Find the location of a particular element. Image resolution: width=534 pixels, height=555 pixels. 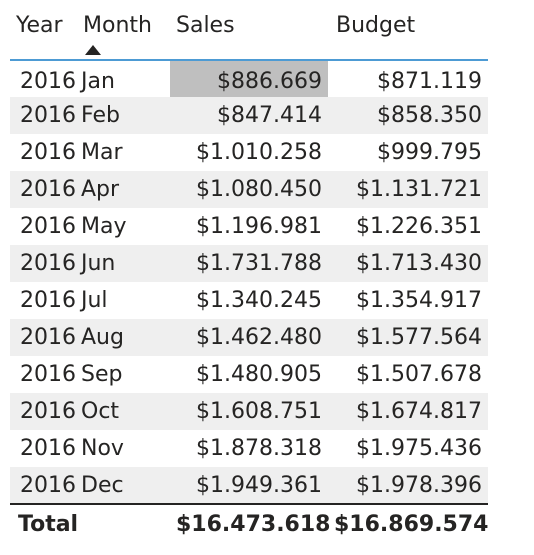

cell-month: Jul is located at coordinates (94, 300).